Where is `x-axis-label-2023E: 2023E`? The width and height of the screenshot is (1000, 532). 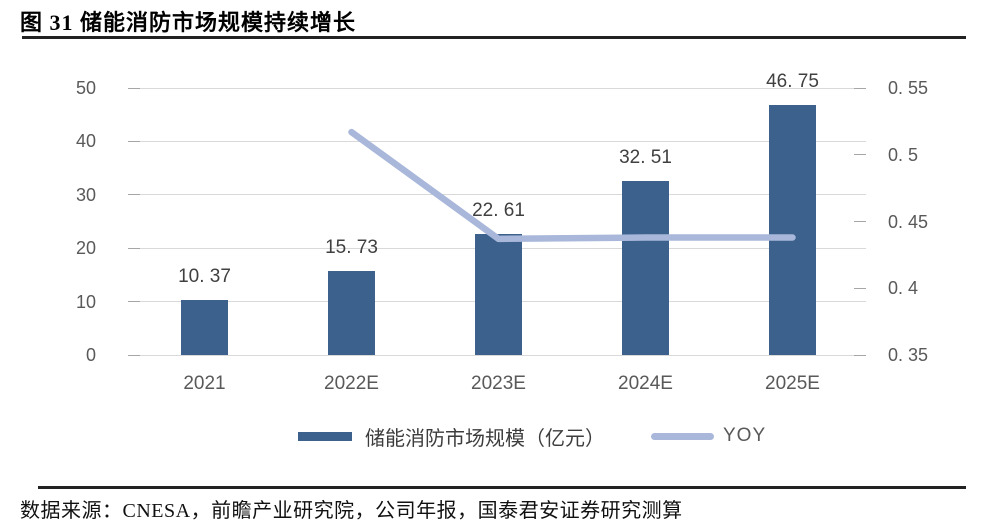 x-axis-label-2023E: 2023E is located at coordinates (498, 383).